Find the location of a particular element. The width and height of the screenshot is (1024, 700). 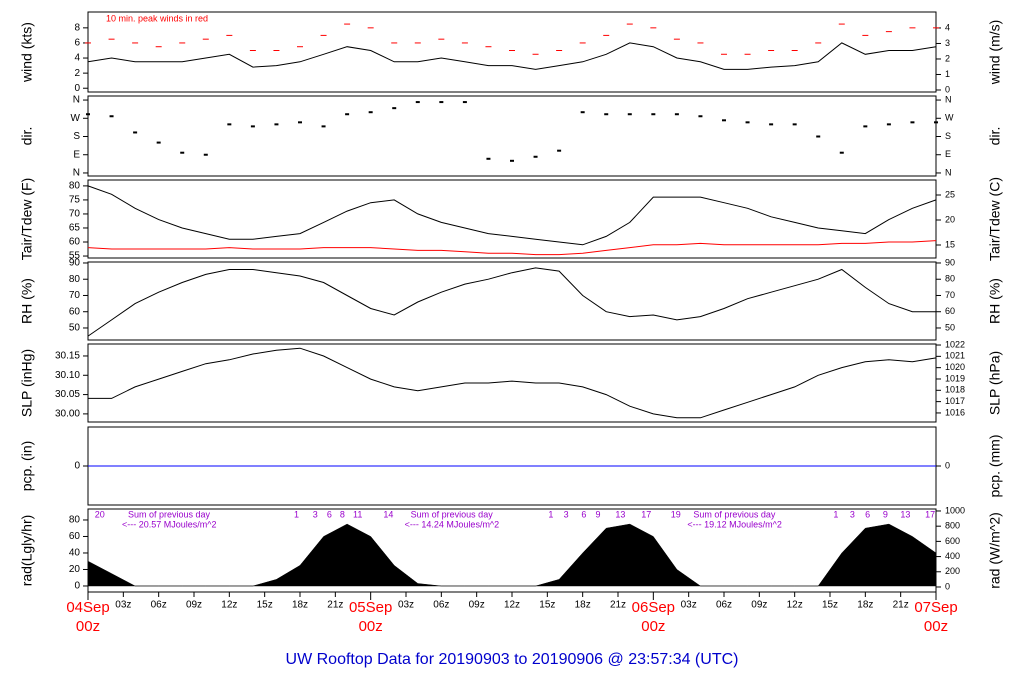

y-tick-label: 50 is located at coordinates (75, 328).